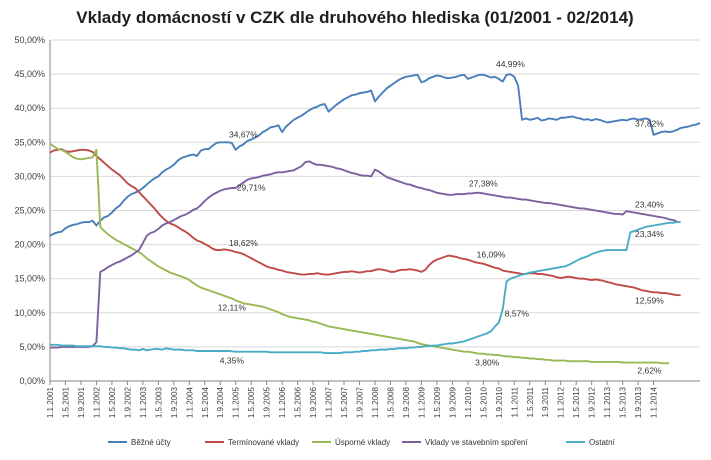 The image size is (711, 460). I want to click on legend-label: Úsporné vklady, so click(362, 442).